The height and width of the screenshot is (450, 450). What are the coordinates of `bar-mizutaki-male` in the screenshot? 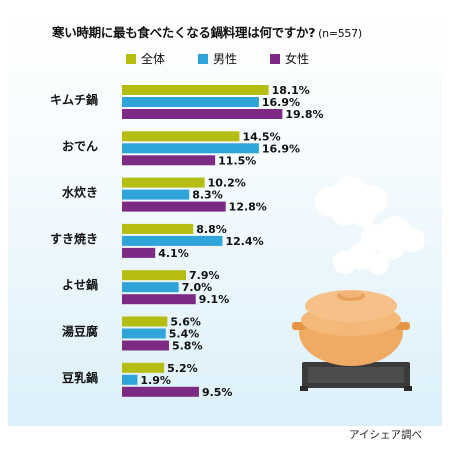 It's located at (156, 194).